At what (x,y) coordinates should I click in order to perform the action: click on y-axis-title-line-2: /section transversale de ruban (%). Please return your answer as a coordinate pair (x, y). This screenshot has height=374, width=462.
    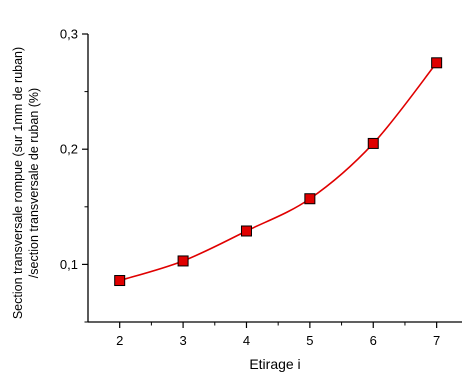
    Looking at the image, I should click on (34, 183).